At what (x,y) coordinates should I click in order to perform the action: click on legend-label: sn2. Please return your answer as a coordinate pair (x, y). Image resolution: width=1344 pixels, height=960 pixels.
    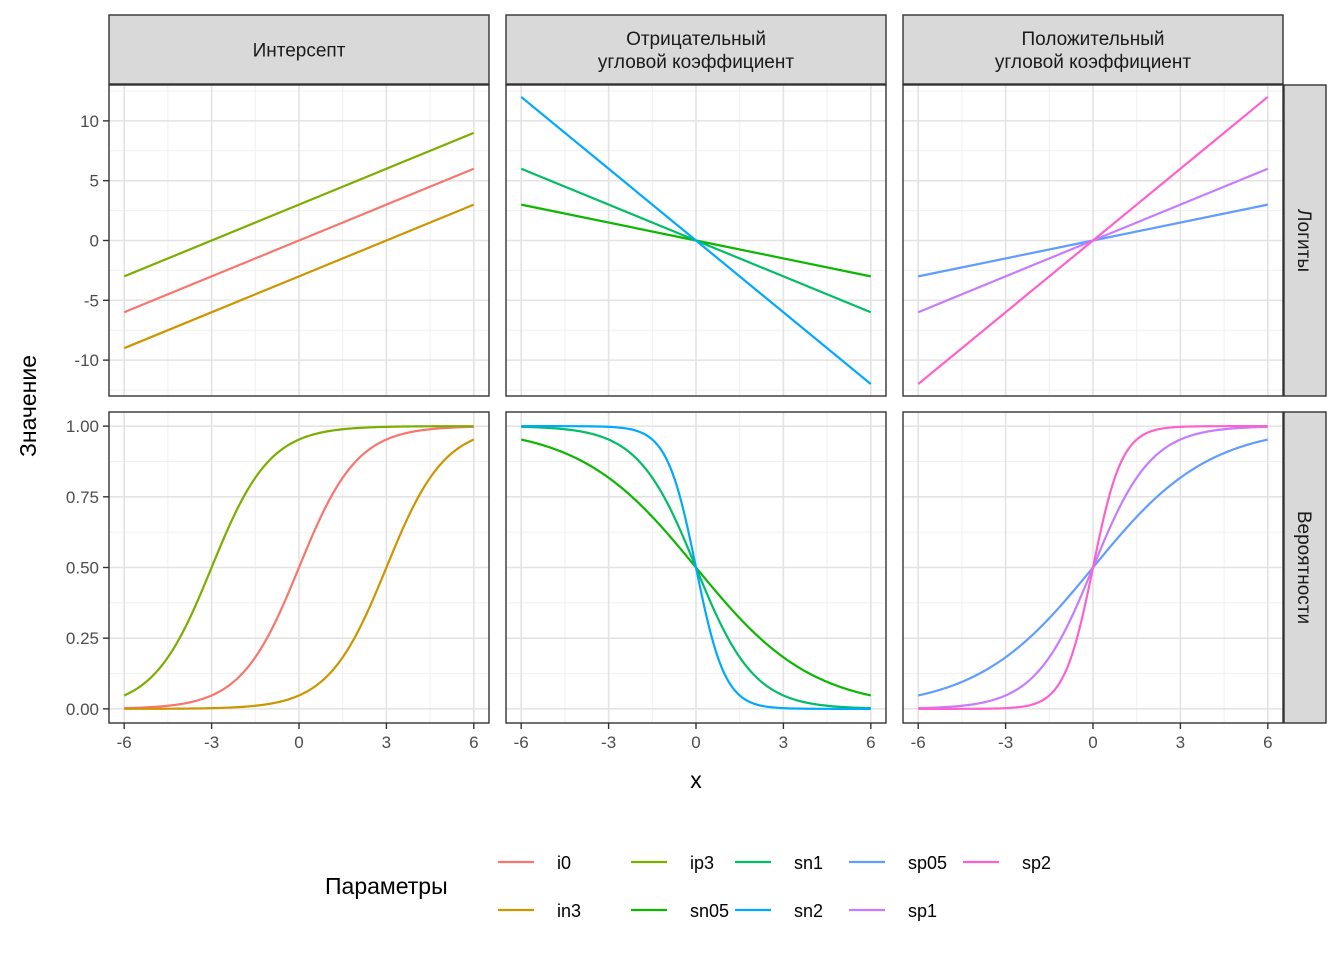
    Looking at the image, I should click on (808, 911).